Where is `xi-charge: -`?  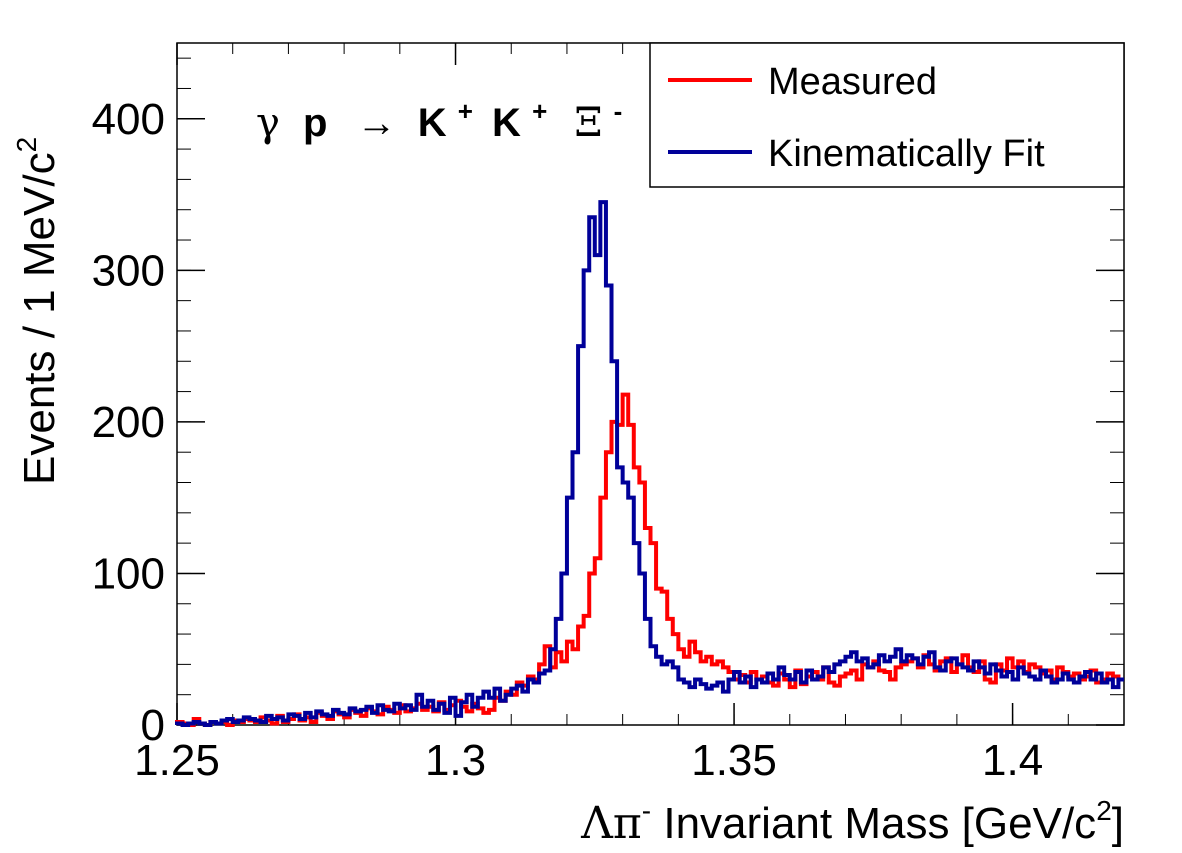
xi-charge: - is located at coordinates (618, 111).